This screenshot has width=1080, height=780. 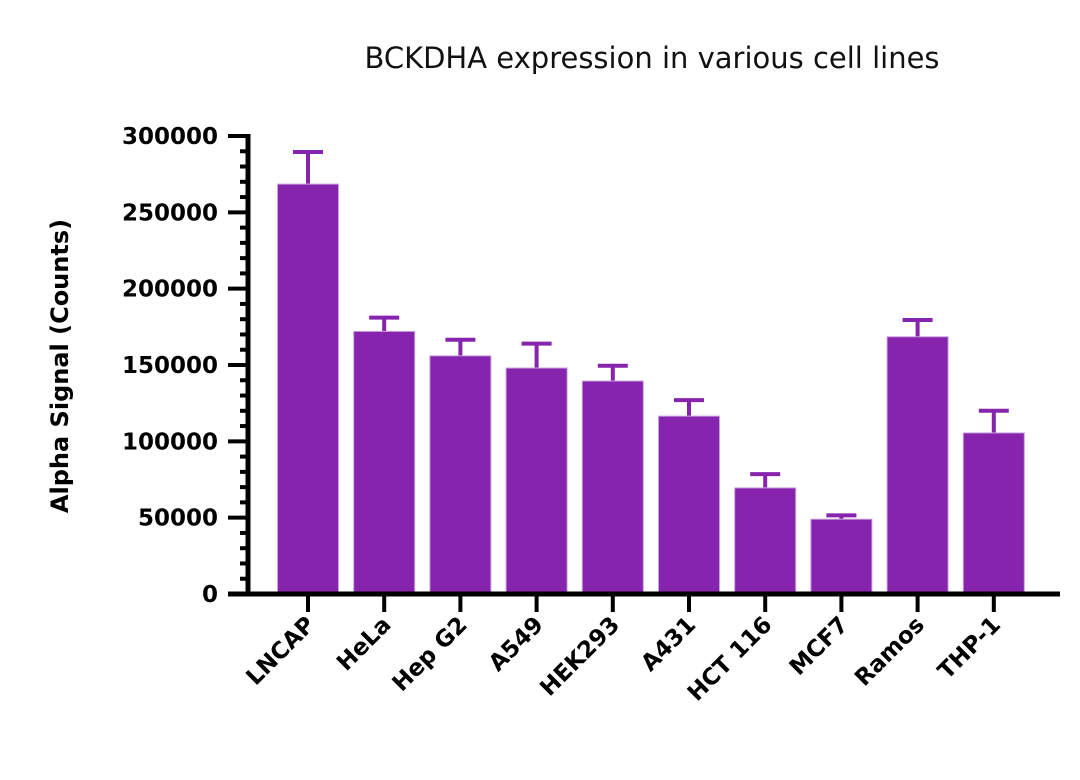 I want to click on x-tick-label: A549, so click(x=516, y=644).